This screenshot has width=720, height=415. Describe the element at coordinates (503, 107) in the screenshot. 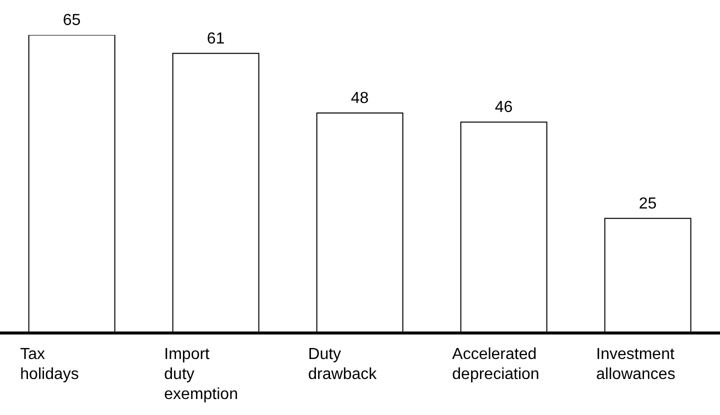

I see `data-label: 46` at that location.